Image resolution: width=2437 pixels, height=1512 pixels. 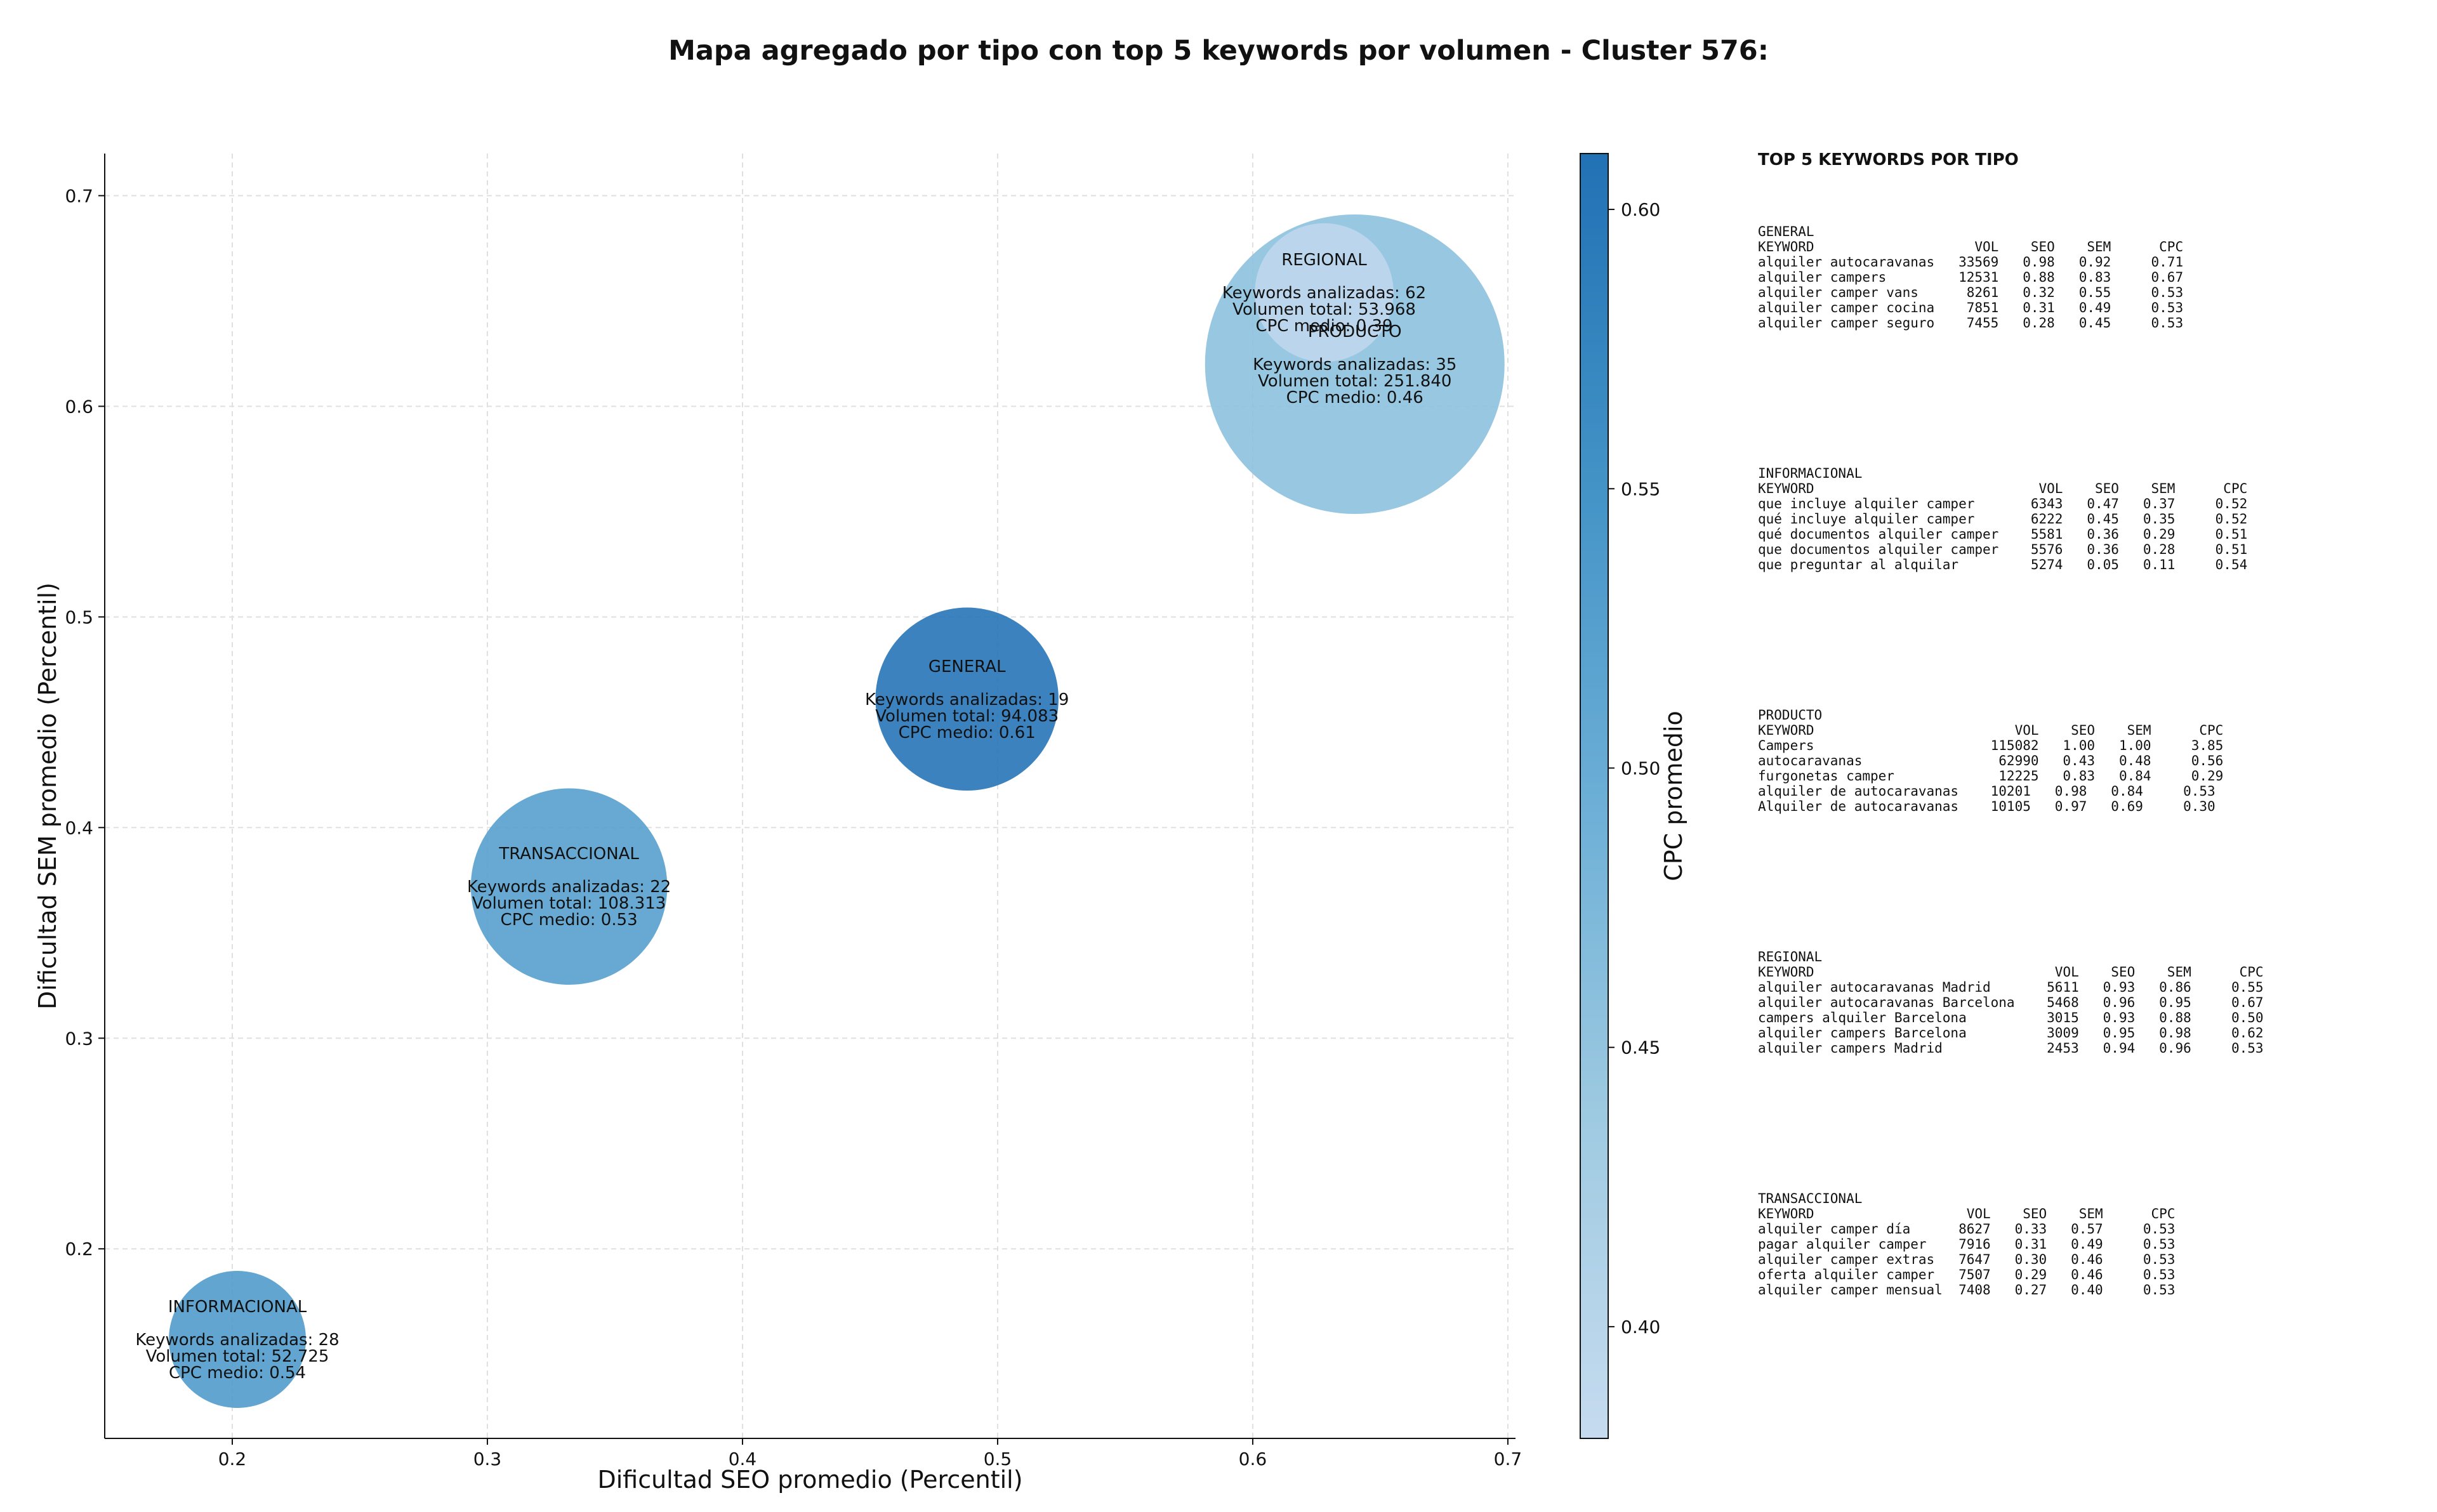 What do you see at coordinates (79, 196) in the screenshot?
I see `y-tick-label: 0.7` at bounding box center [79, 196].